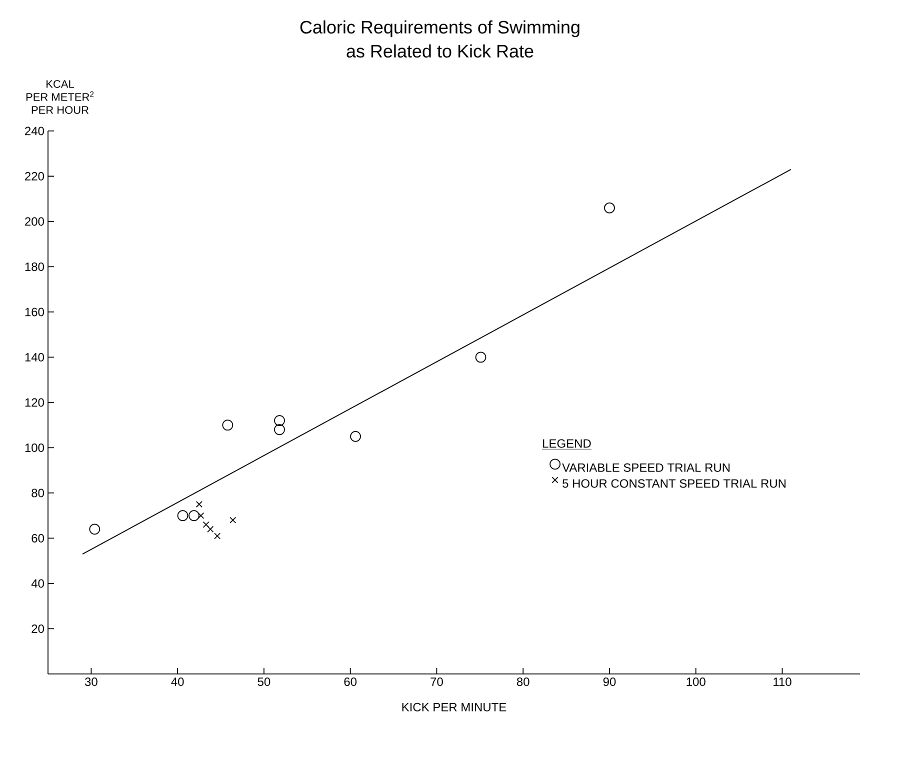 Image resolution: width=922 pixels, height=759 pixels. Describe the element at coordinates (177, 682) in the screenshot. I see `x-tick-label: 40` at that location.